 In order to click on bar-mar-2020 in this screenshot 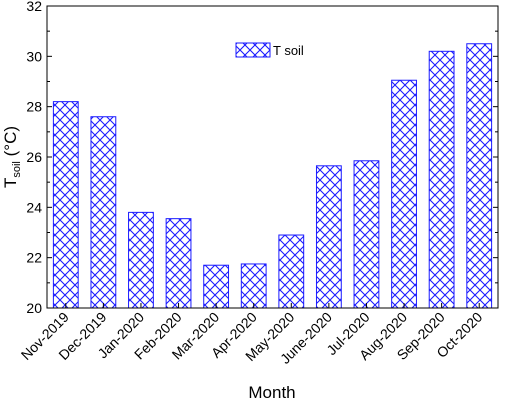, I will do `click(216, 286)`.